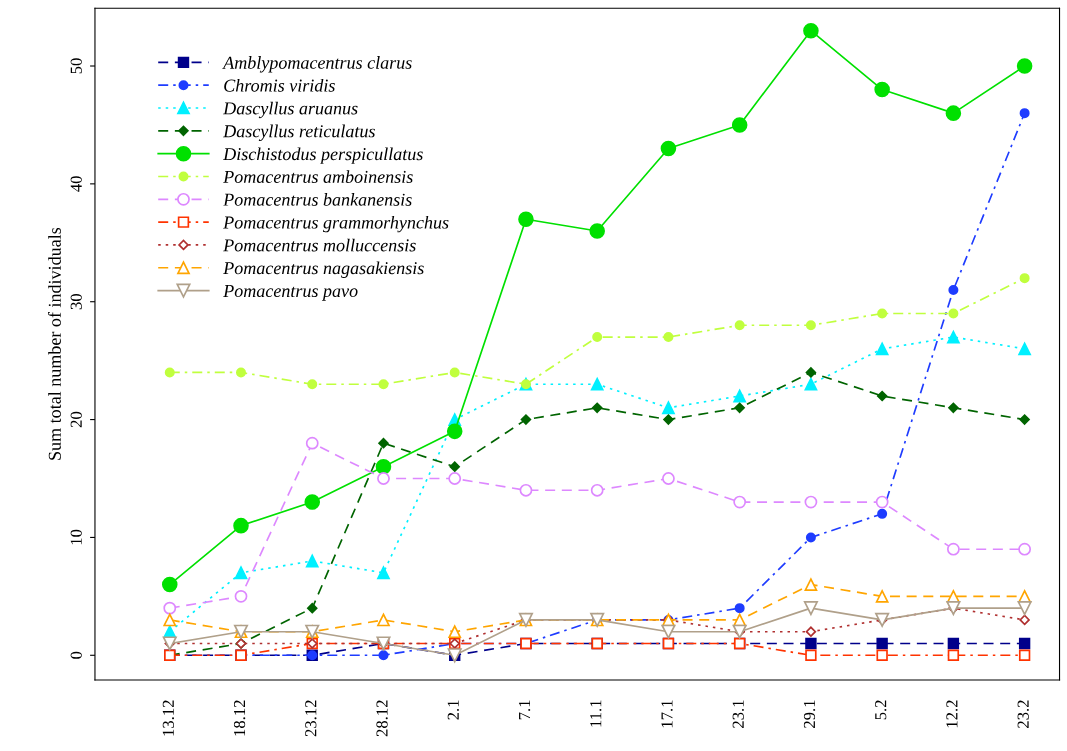  I want to click on y-tick-label: 50, so click(76, 66).